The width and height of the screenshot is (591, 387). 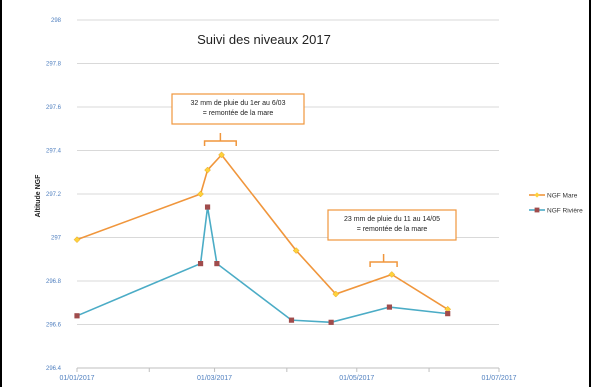 I want to click on y-tick-label: 296.4, so click(x=54, y=369).